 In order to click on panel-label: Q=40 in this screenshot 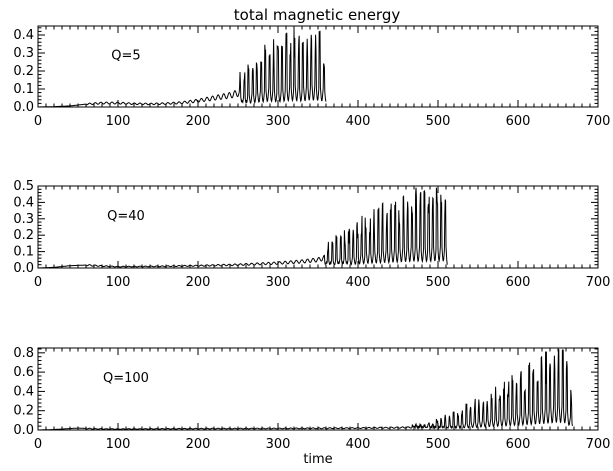, I will do `click(126, 216)`.